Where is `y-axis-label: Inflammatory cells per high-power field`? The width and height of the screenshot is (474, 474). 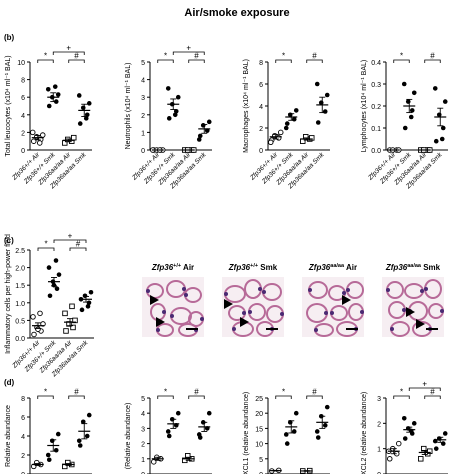 y-axis-label: Inflammatory cells per high-power field is located at coordinates (8, 294).